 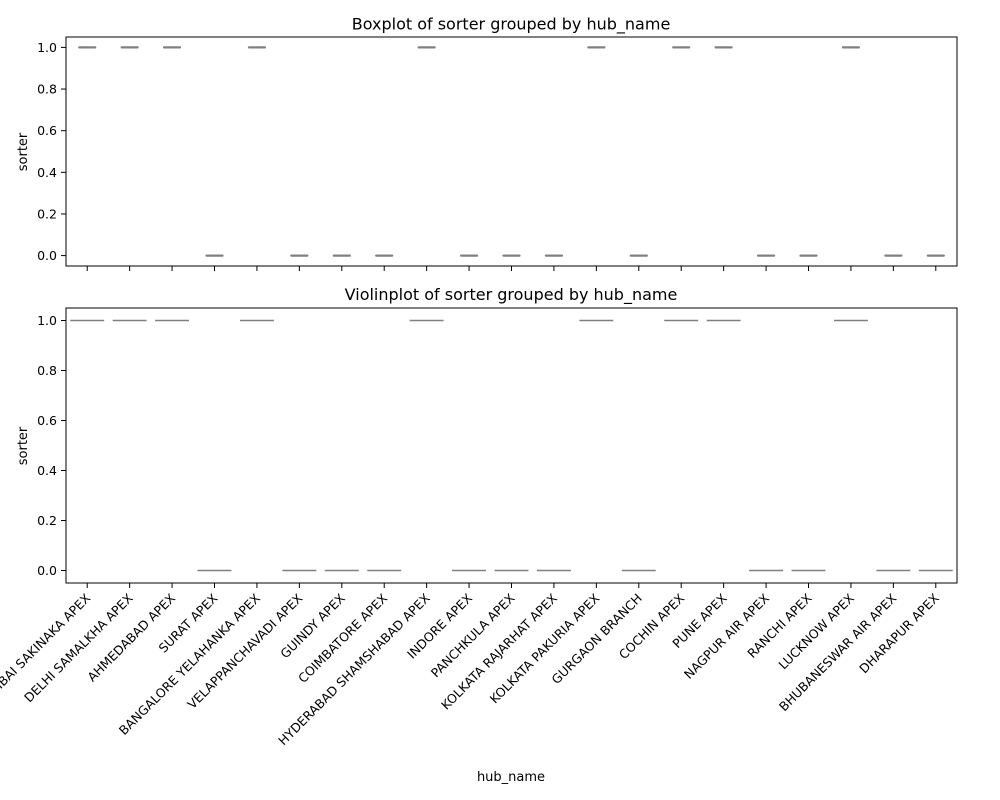 What do you see at coordinates (51, 445) in the screenshot?
I see `violinplot-y-ticks: 0.0 0.2 0.4 0.6 0.8 1.0` at bounding box center [51, 445].